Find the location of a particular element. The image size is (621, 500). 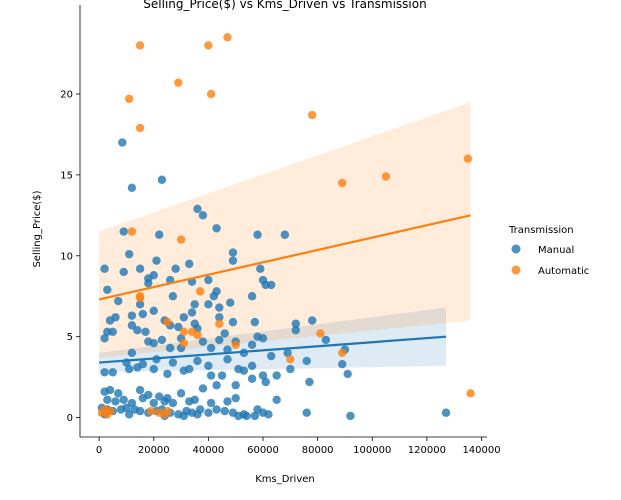

y-axis-ticks: 0 5 10 15 20 is located at coordinates (70, 256).